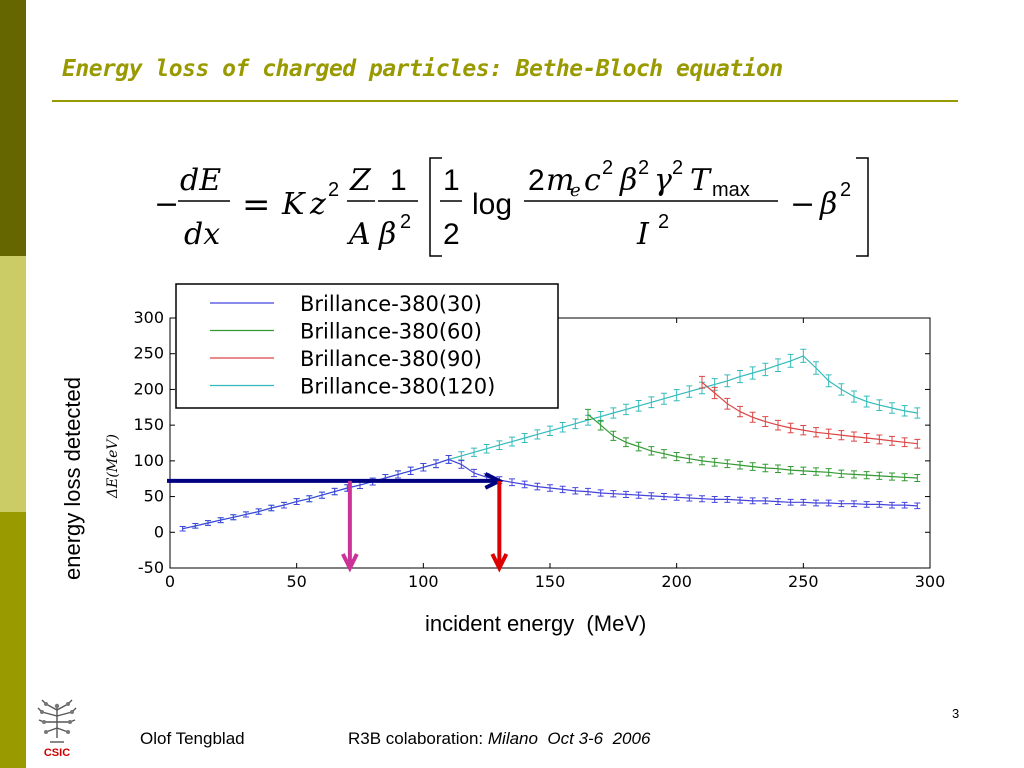 This screenshot has height=768, width=1024. Describe the element at coordinates (148, 353) in the screenshot. I see `y-tick-label: 250` at that location.